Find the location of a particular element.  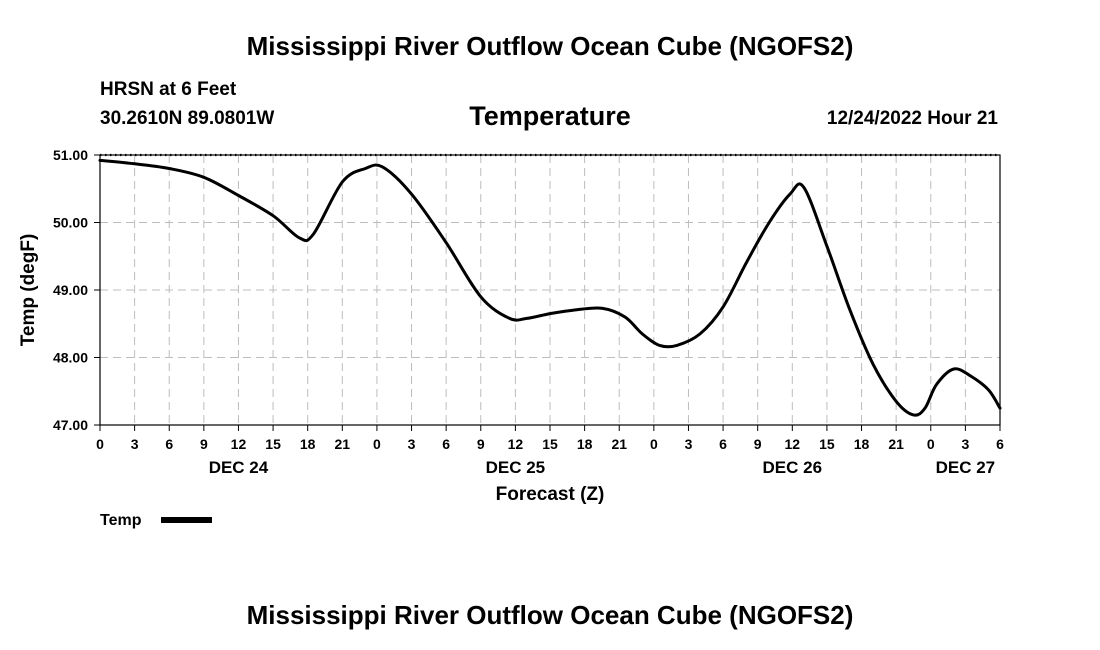

day-label: DEC 27 is located at coordinates (966, 467).